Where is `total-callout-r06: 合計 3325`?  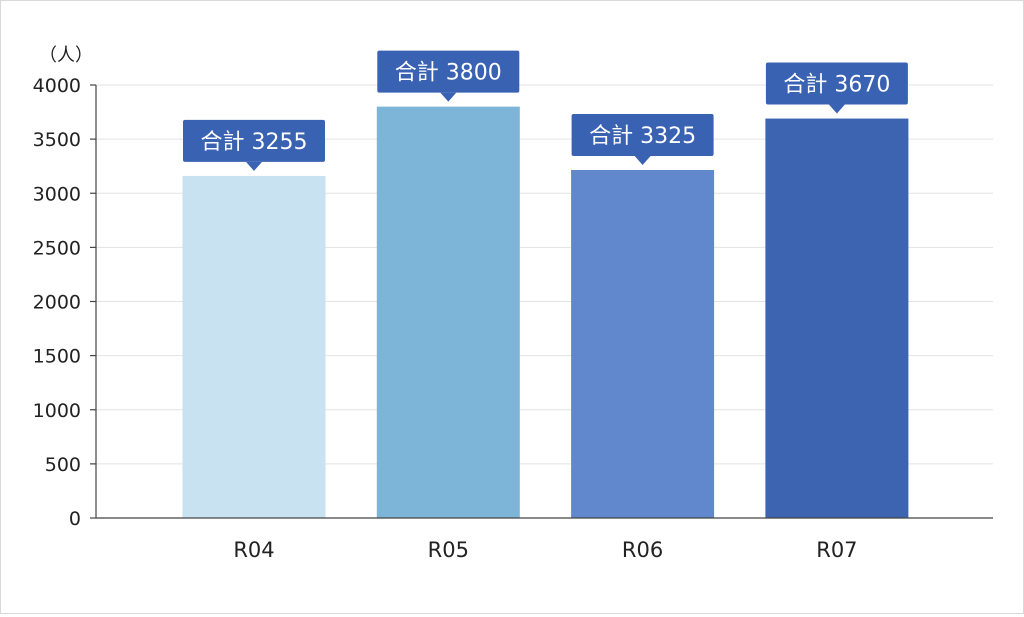 total-callout-r06: 合計 3325 is located at coordinates (642, 139).